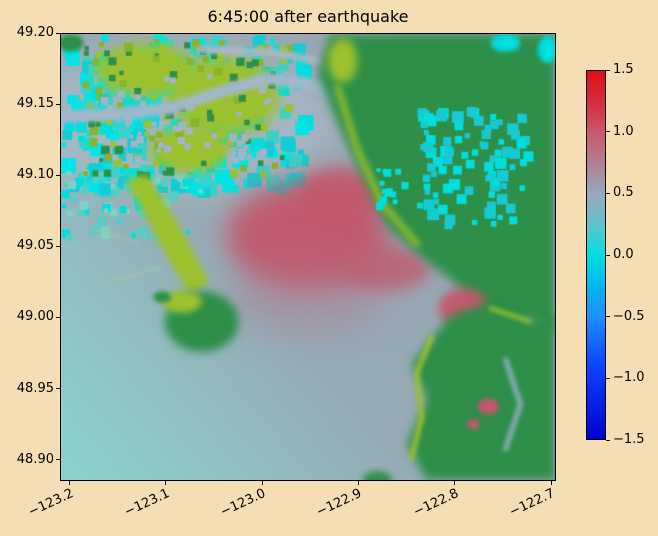  Describe the element at coordinates (435, 503) in the screenshot. I see `x-tick-label: −122.8` at that location.